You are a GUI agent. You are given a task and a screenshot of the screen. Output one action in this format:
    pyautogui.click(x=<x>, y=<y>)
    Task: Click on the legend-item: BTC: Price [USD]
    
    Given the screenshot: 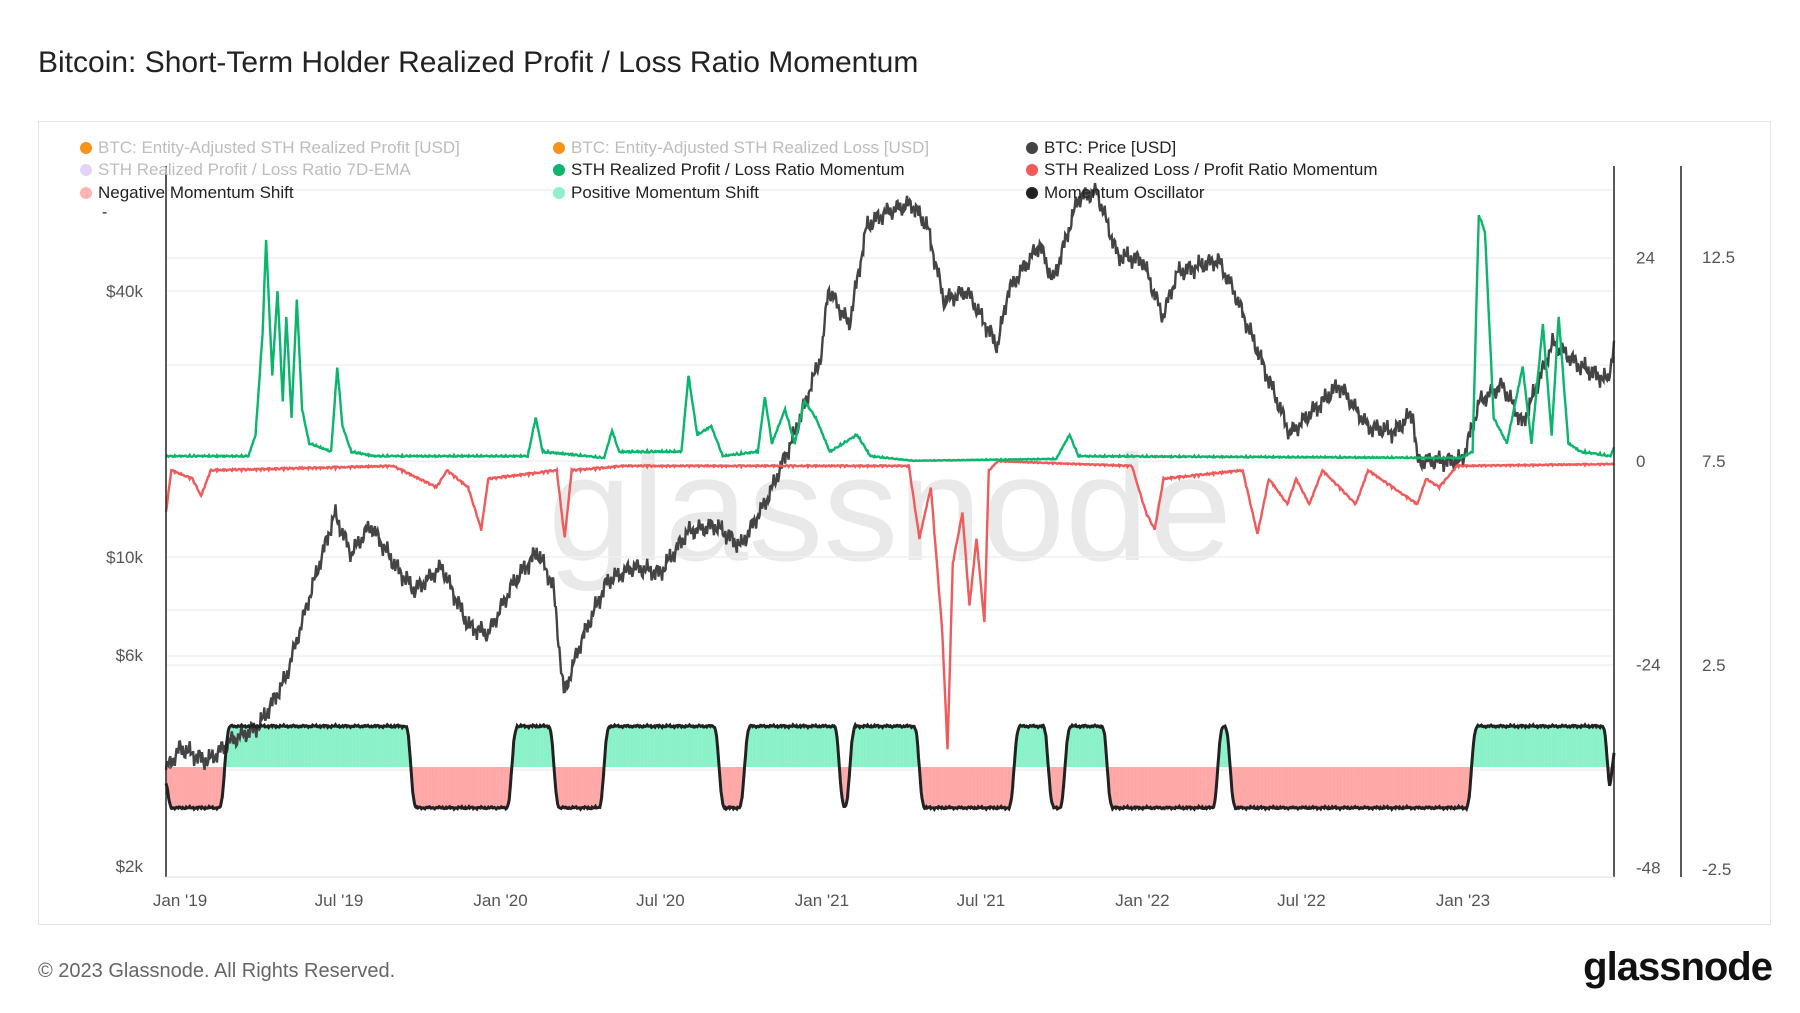 What is the action you would take?
    pyautogui.click(x=1101, y=148)
    